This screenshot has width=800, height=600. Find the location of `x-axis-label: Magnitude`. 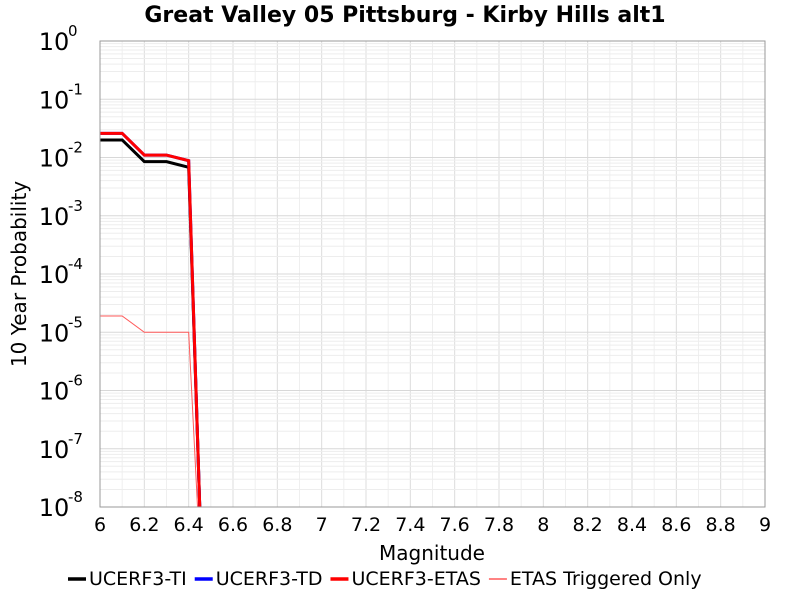

x-axis-label: Magnitude is located at coordinates (432, 553).